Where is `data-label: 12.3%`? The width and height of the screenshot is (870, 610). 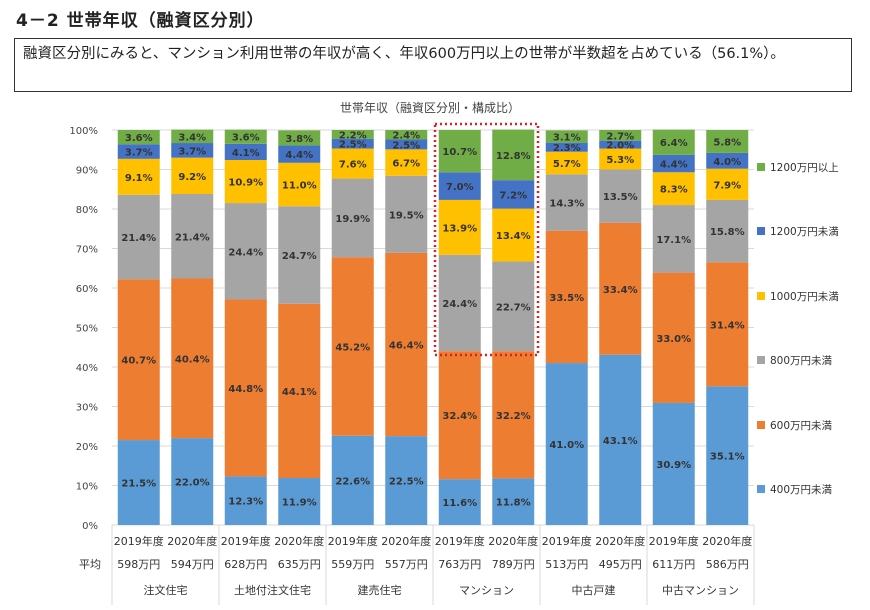 data-label: 12.3% is located at coordinates (245, 502).